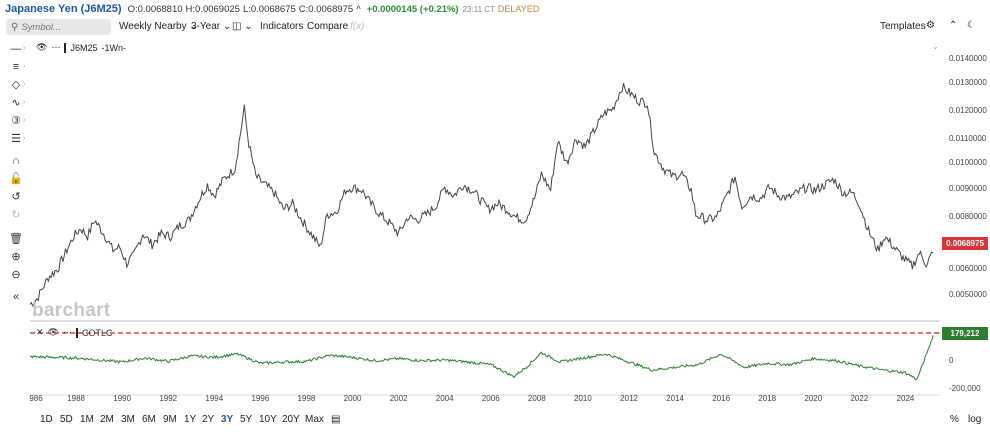 Image resolution: width=990 pixels, height=434 pixels. I want to click on time-tick: 2000, so click(352, 398).